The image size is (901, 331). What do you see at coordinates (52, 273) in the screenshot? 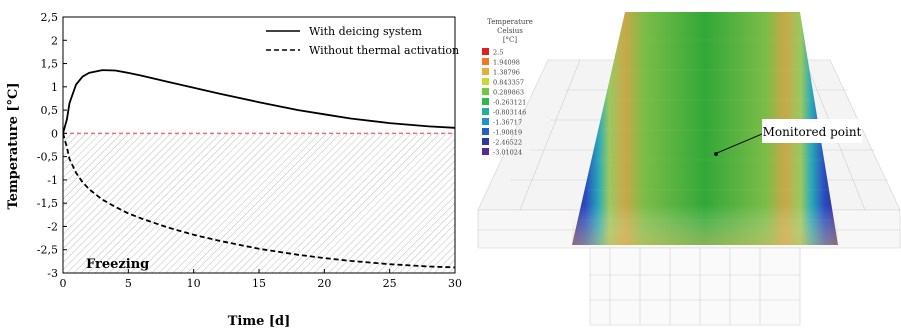
I see `y-tick-label: -3` at bounding box center [52, 273].